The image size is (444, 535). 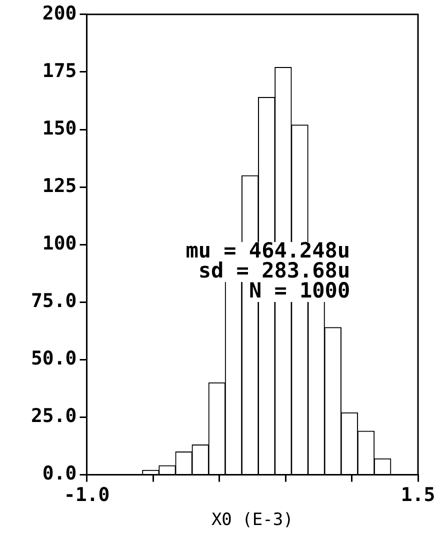 What do you see at coordinates (53, 301) in the screenshot?
I see `y-tick-label: 75.0` at bounding box center [53, 301].